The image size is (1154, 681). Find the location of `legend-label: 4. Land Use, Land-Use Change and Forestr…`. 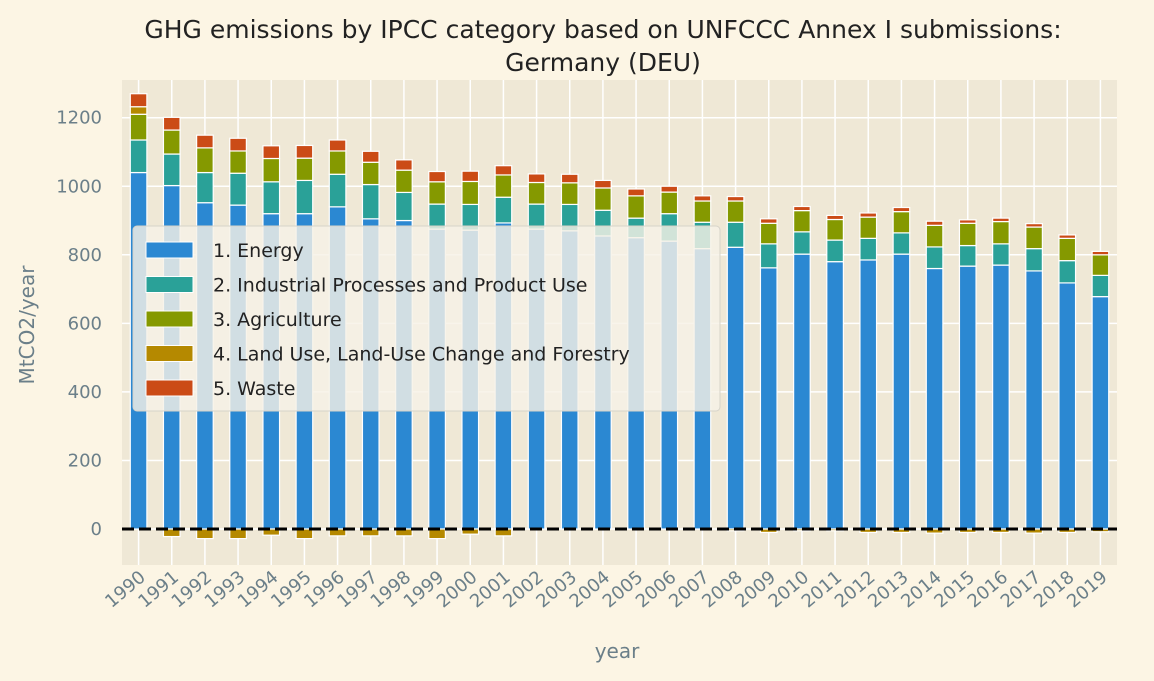

legend-label: 4. Land Use, Land-Use Change and Forestr… is located at coordinates (421, 355).